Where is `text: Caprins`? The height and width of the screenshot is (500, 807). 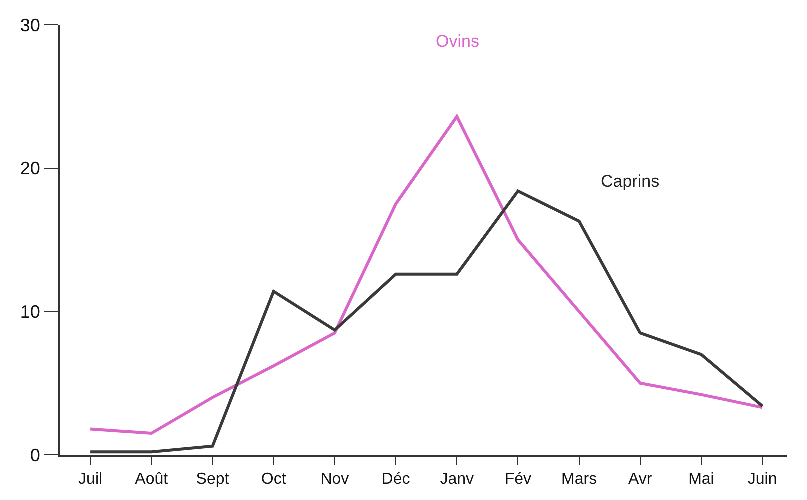 text: Caprins is located at coordinates (630, 181).